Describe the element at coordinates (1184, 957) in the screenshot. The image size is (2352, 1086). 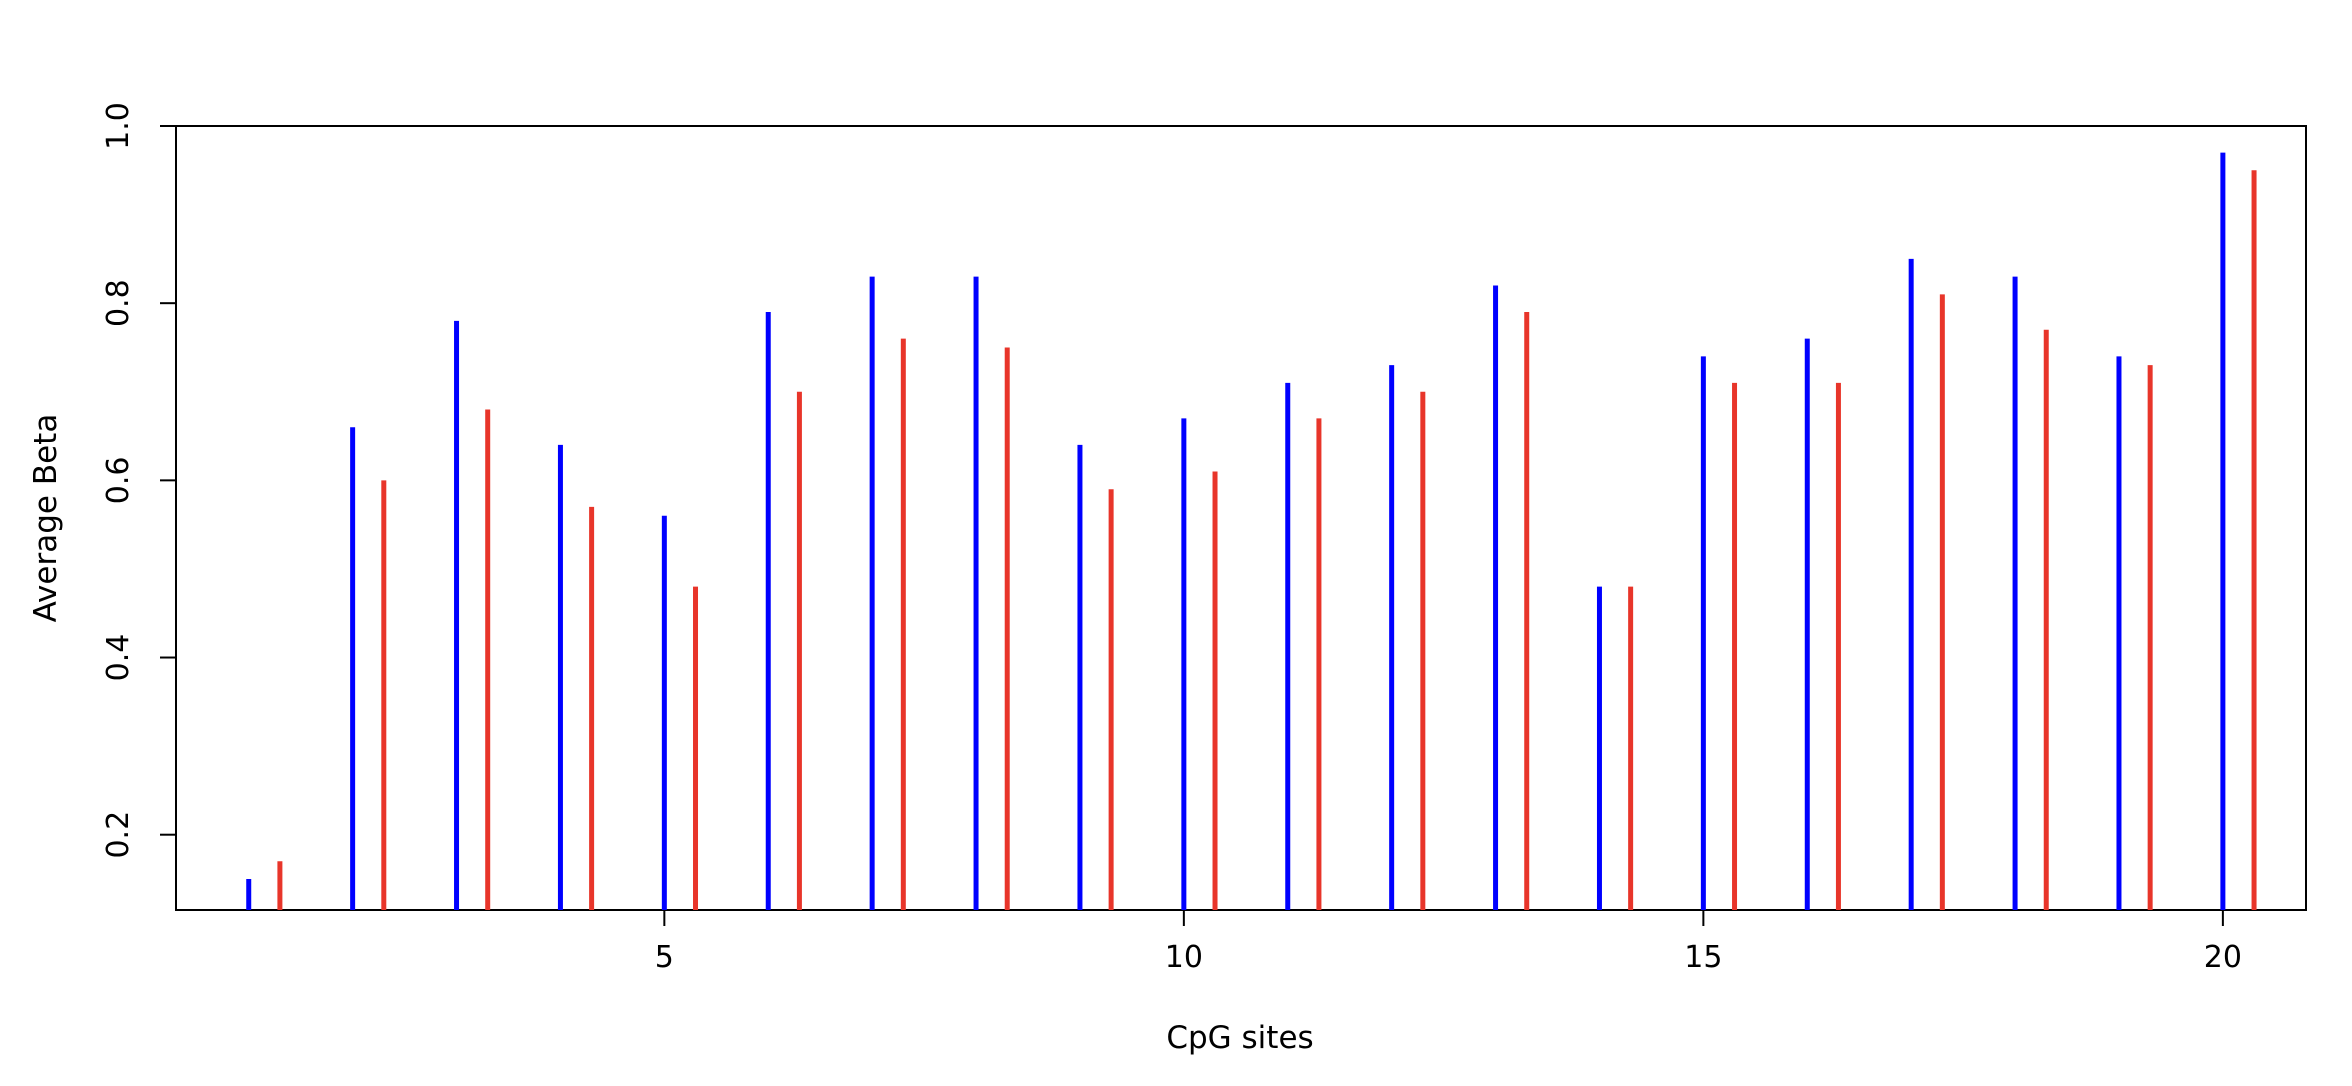
I see `x-tick-label: 10` at that location.